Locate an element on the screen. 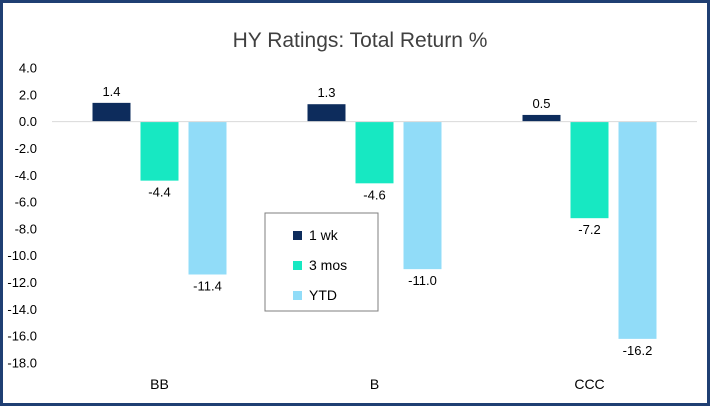  bar-ytd-bb is located at coordinates (207, 198).